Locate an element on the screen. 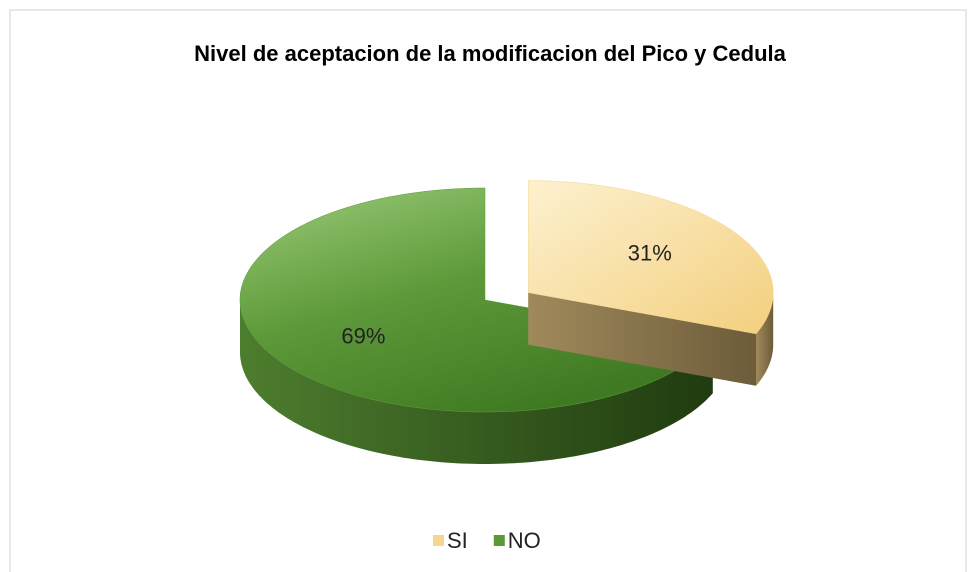 The height and width of the screenshot is (572, 976). legend-label: NO is located at coordinates (524, 540).